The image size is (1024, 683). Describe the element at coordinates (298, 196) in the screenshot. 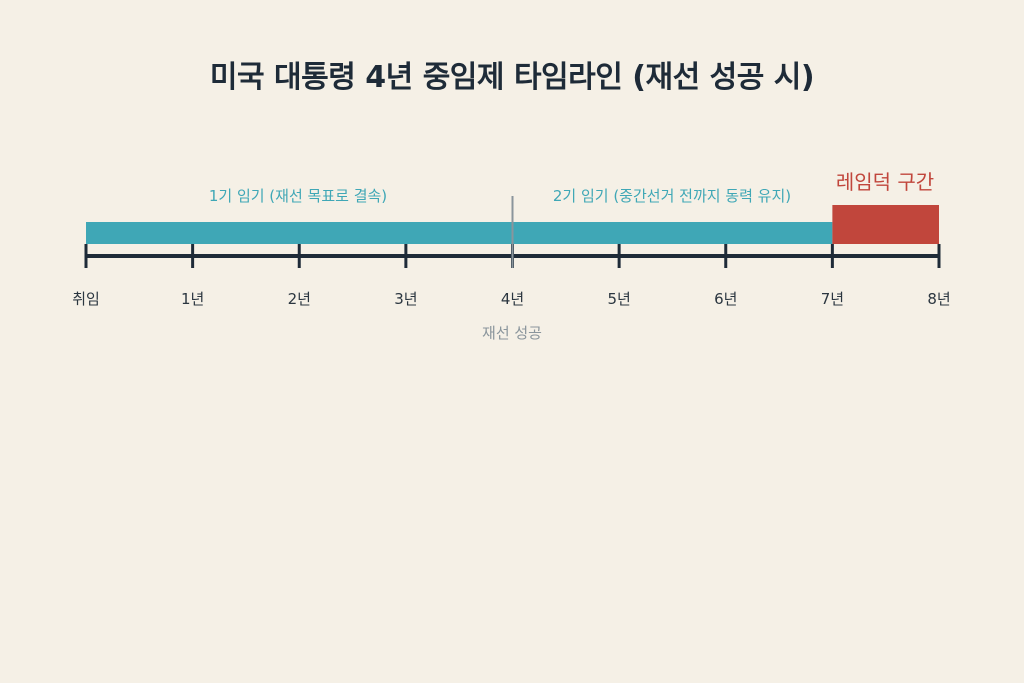

I see `term1-label: 1기 임기 (재선 목표로 결속)` at that location.